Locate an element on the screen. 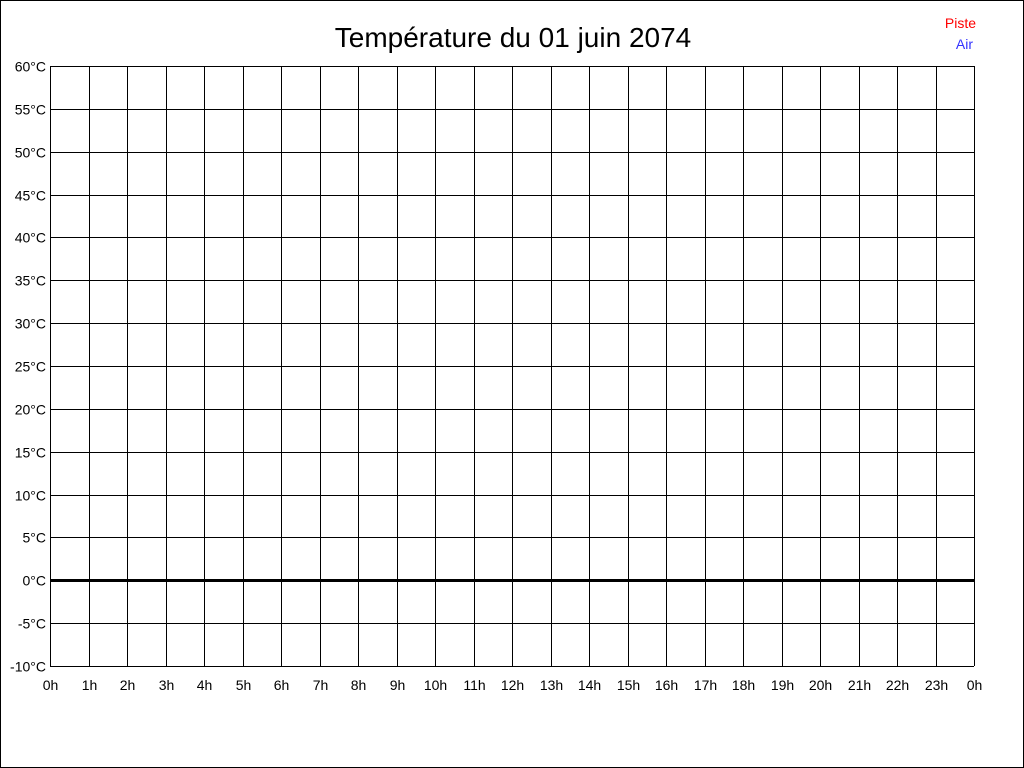 Image resolution: width=1024 pixels, height=768 pixels. legend-air: Air is located at coordinates (964, 44).